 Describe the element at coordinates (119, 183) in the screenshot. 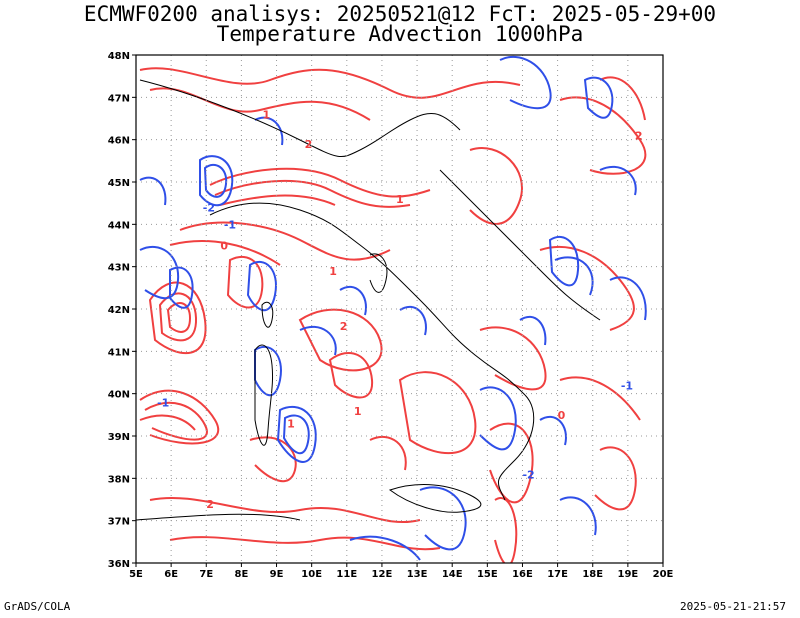

I see `lat-label: 45N` at that location.